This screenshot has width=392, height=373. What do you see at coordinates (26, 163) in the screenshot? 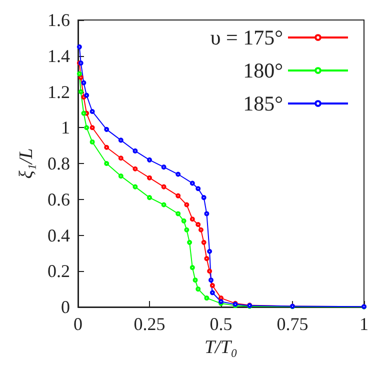
I see `y-axis-title: ξ₁/L` at bounding box center [26, 163].